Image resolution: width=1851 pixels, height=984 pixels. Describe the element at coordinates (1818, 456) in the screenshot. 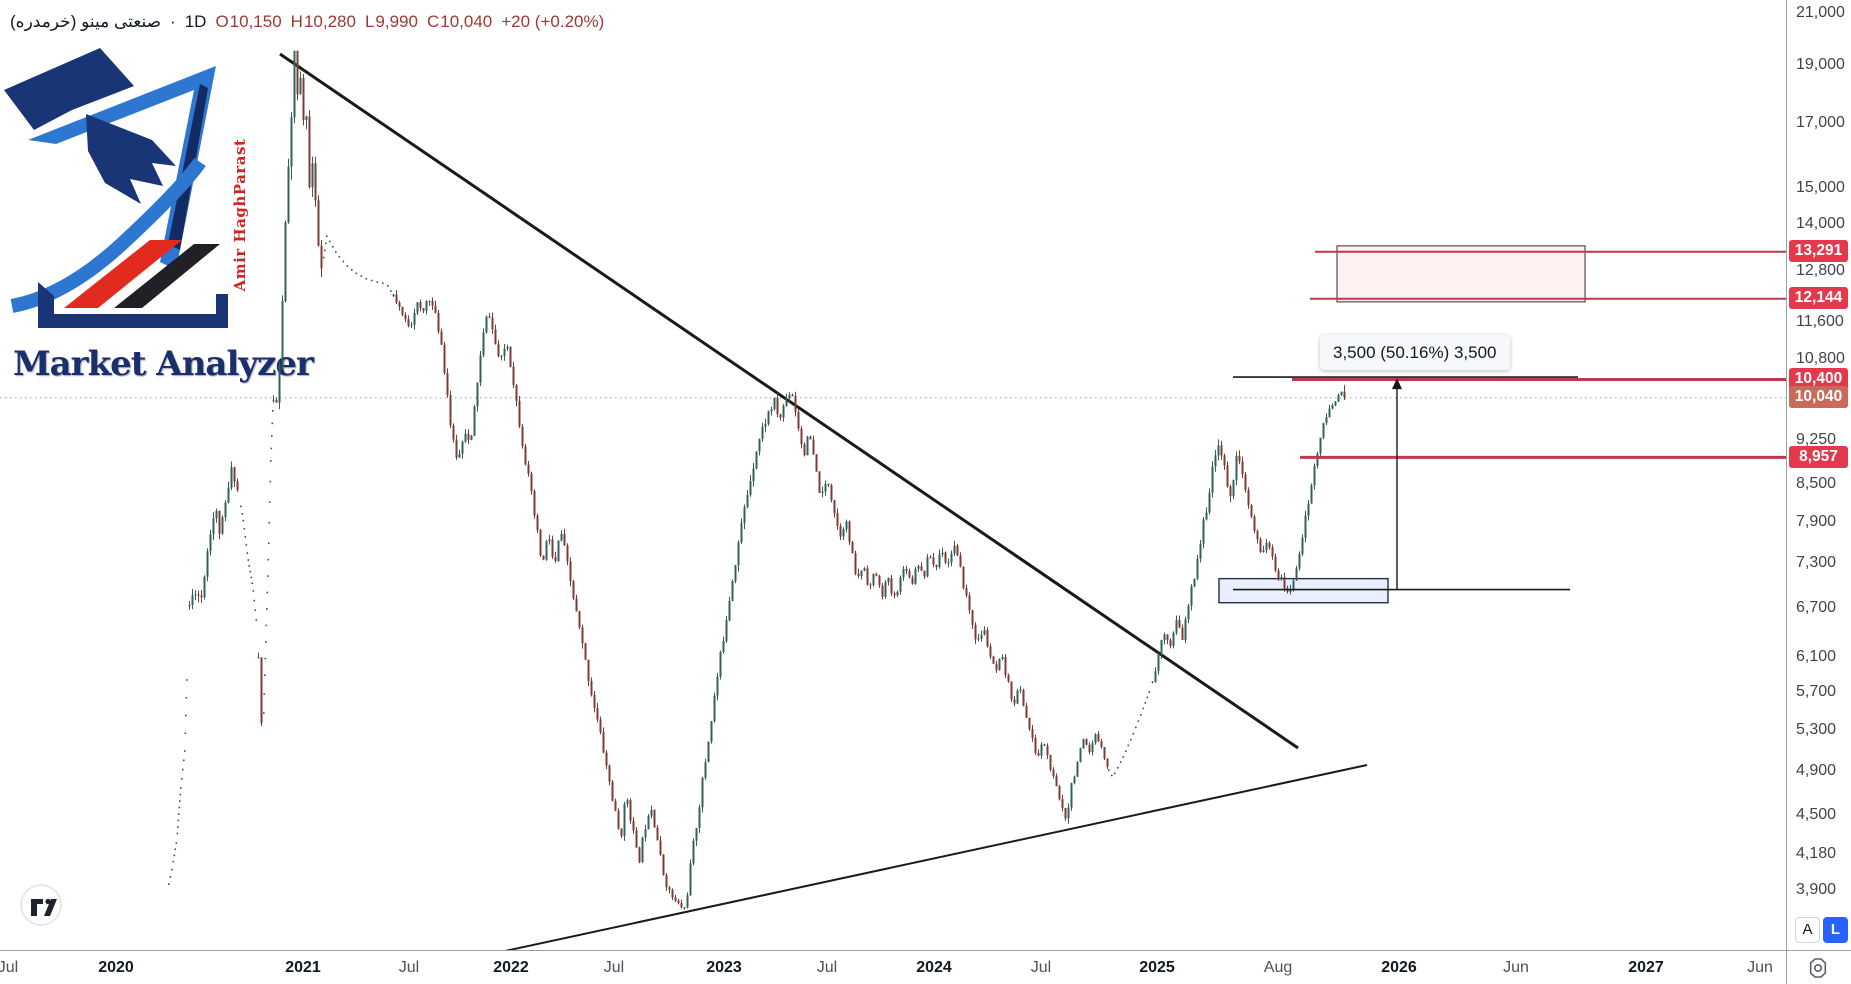

I see `price-level-badge: 8,957` at that location.